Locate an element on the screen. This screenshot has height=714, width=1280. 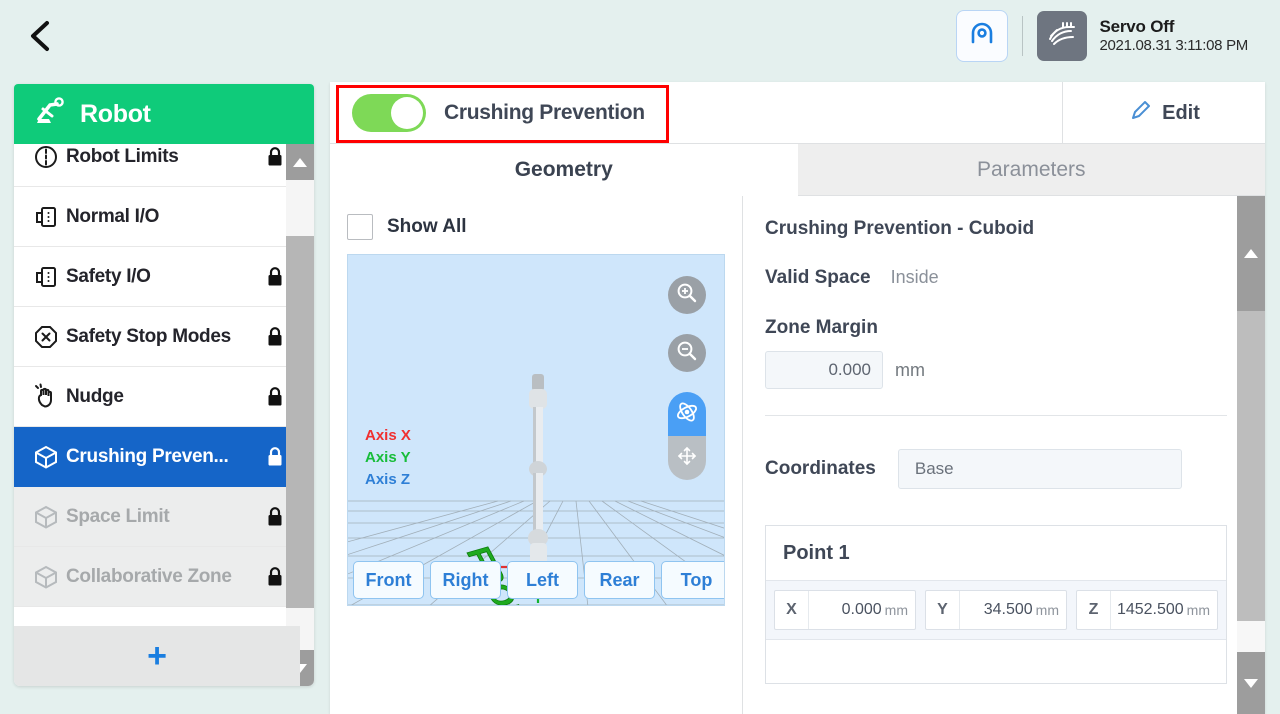
coordinate-value: 0.000 is located at coordinates (861, 609).